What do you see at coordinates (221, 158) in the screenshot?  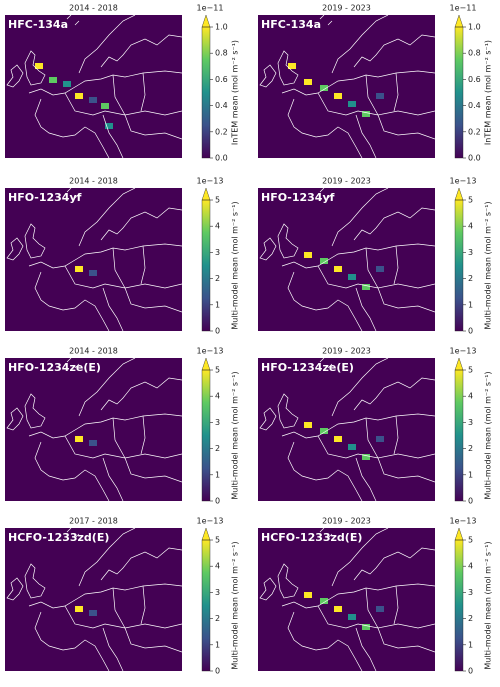 I see `colorbar-tick-label: 0.0` at bounding box center [221, 158].